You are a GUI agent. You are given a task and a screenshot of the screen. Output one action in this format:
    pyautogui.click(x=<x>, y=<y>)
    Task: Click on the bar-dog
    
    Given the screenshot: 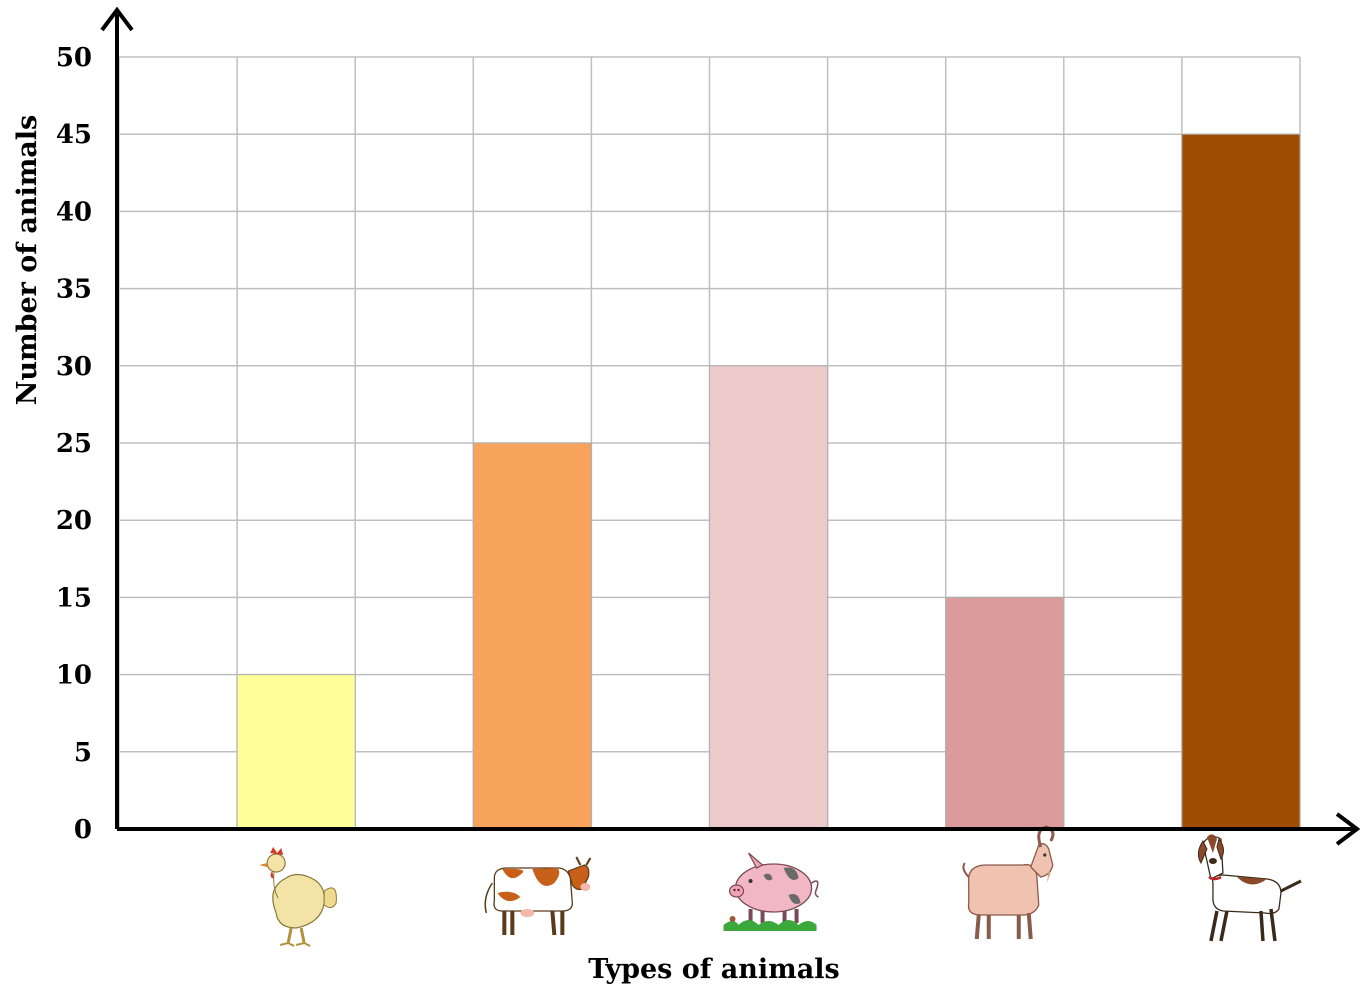 What is the action you would take?
    pyautogui.click(x=1241, y=481)
    